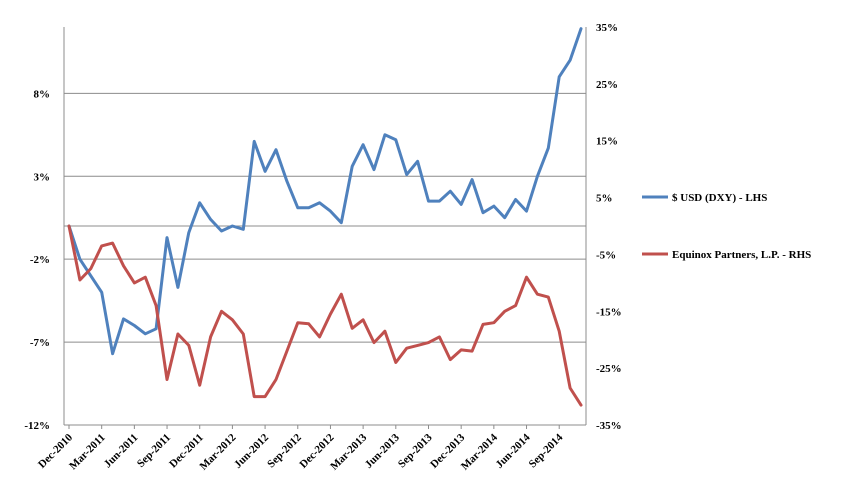 This screenshot has width=858, height=501. Describe the element at coordinates (609, 312) in the screenshot. I see `right-axis-tick-label: -15%` at that location.